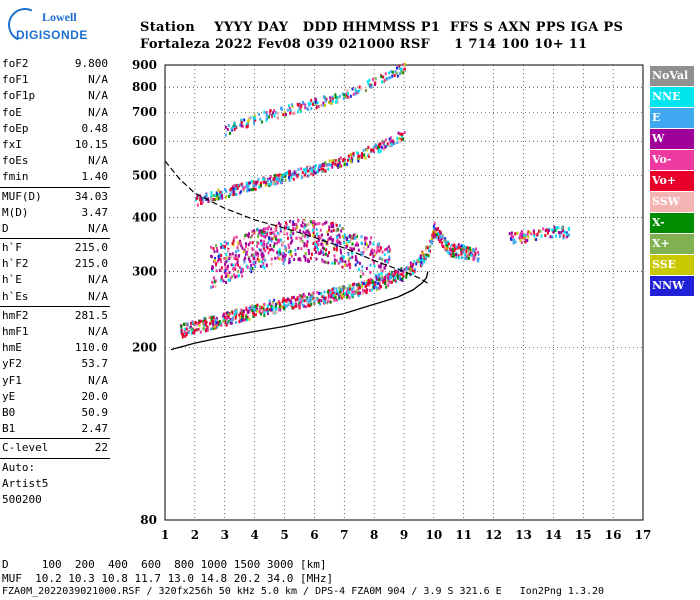 The width and height of the screenshot is (700, 600). Describe the element at coordinates (374, 535) in the screenshot. I see `x-tick-label: 8` at that location.